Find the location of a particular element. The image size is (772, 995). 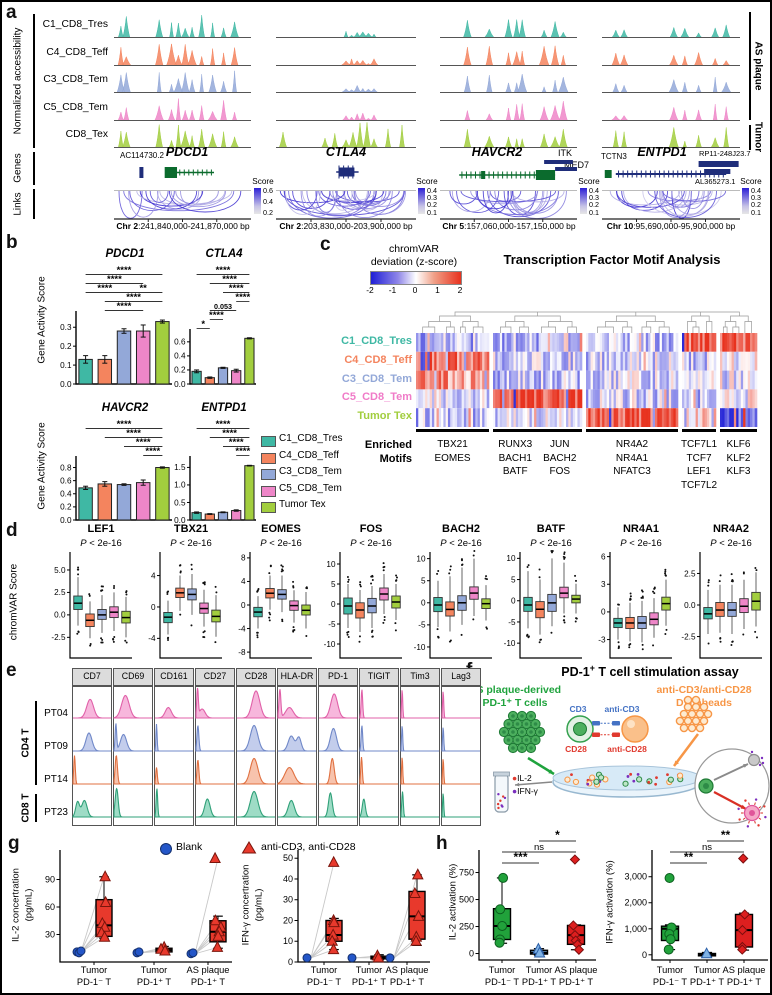

c-row-label-C3_CD8_Tem: C3_CD8_Tem is located at coordinates (376, 378).